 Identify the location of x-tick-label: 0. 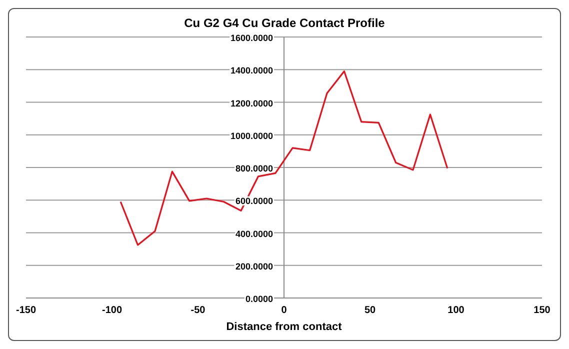
(284, 310).